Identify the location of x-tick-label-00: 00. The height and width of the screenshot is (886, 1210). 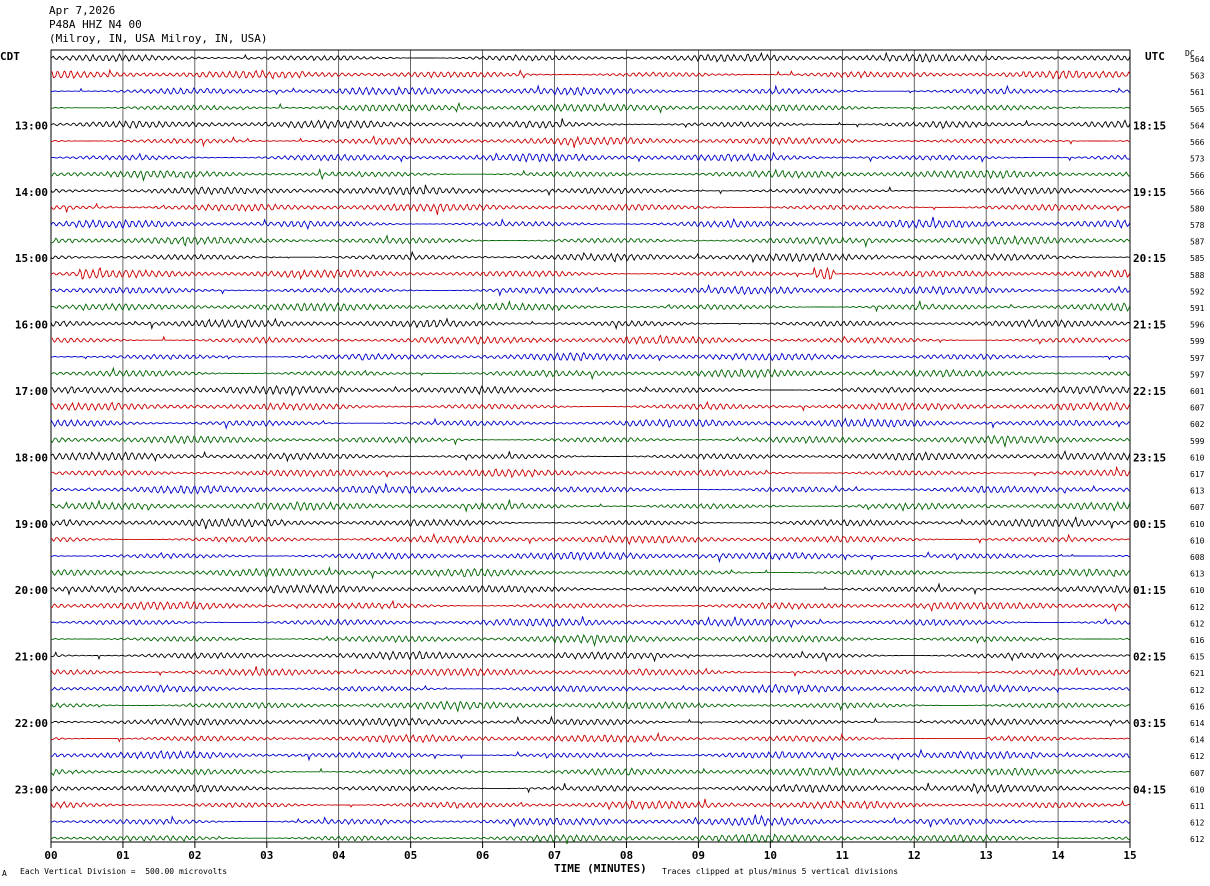
(50, 855).